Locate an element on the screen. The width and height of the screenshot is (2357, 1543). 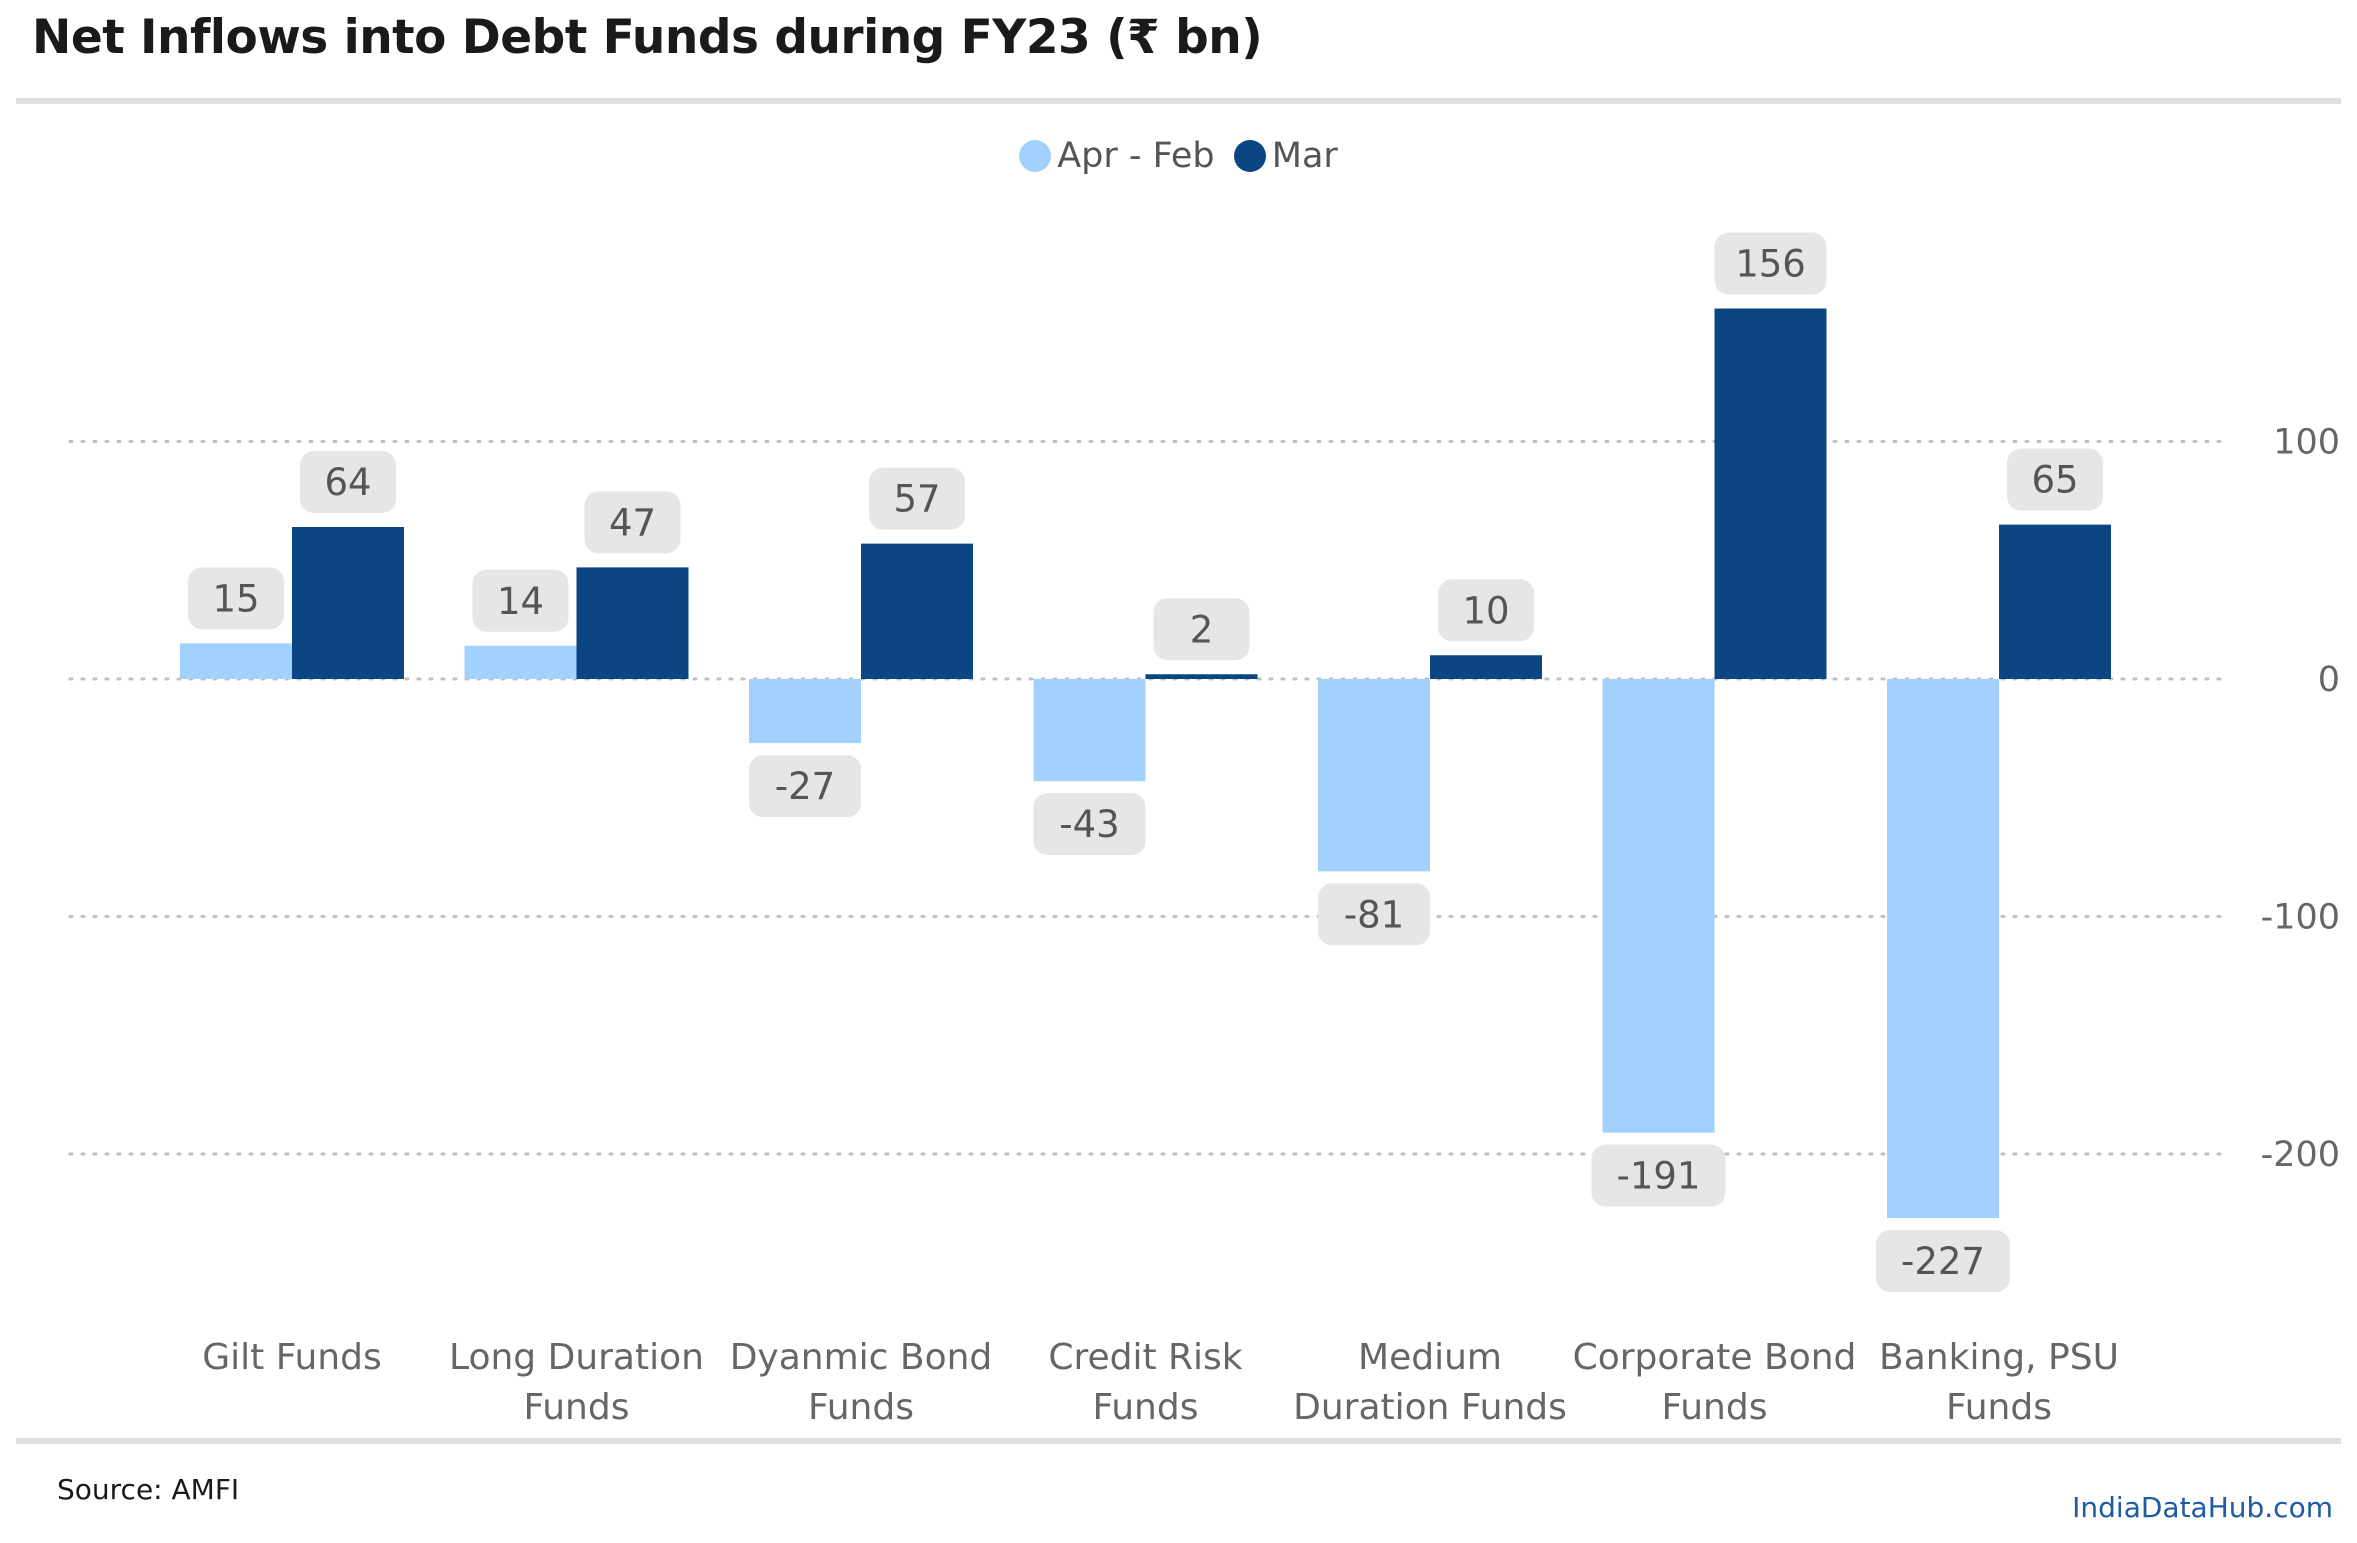
data-label: 156 is located at coordinates (1770, 264).